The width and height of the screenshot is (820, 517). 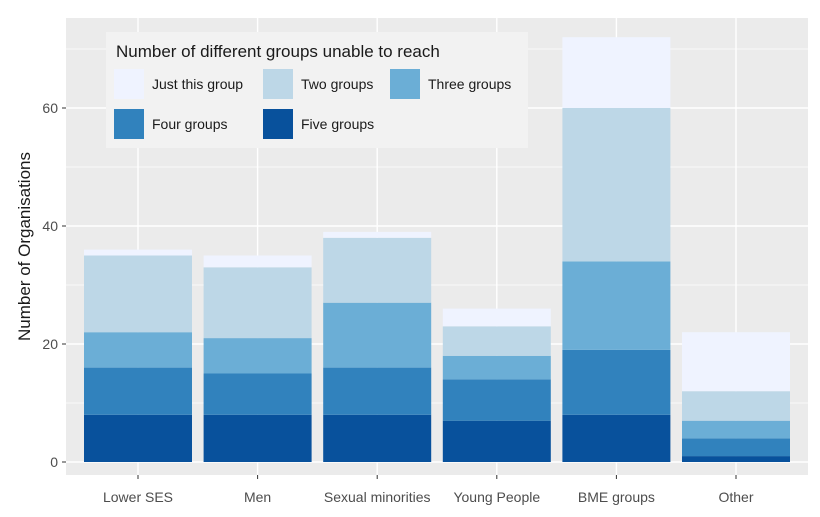 I want to click on y-tick-label: 40, so click(x=50, y=226).